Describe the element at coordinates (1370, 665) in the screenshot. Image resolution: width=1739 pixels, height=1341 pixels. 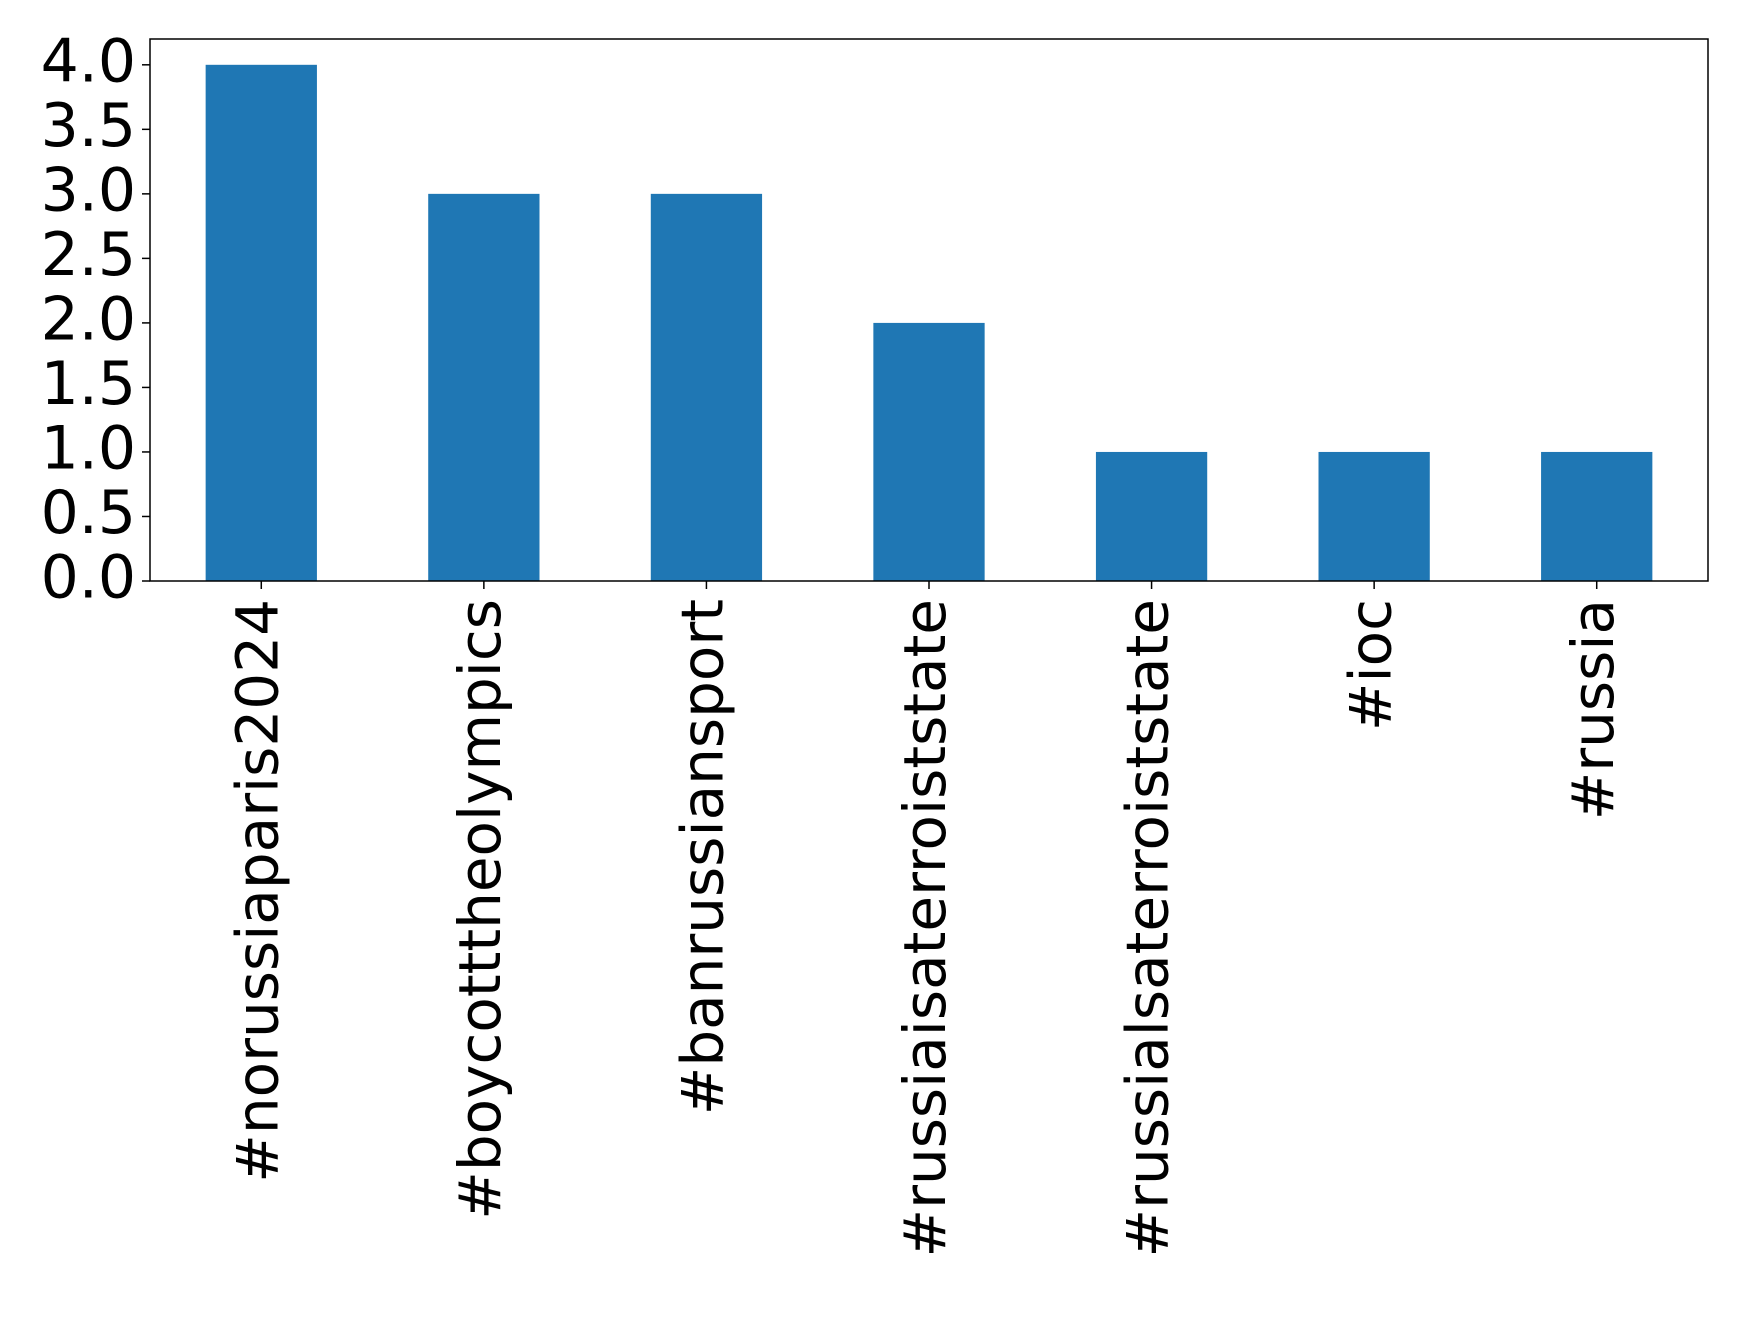
I see `x-tick-label: #ioc` at that location.